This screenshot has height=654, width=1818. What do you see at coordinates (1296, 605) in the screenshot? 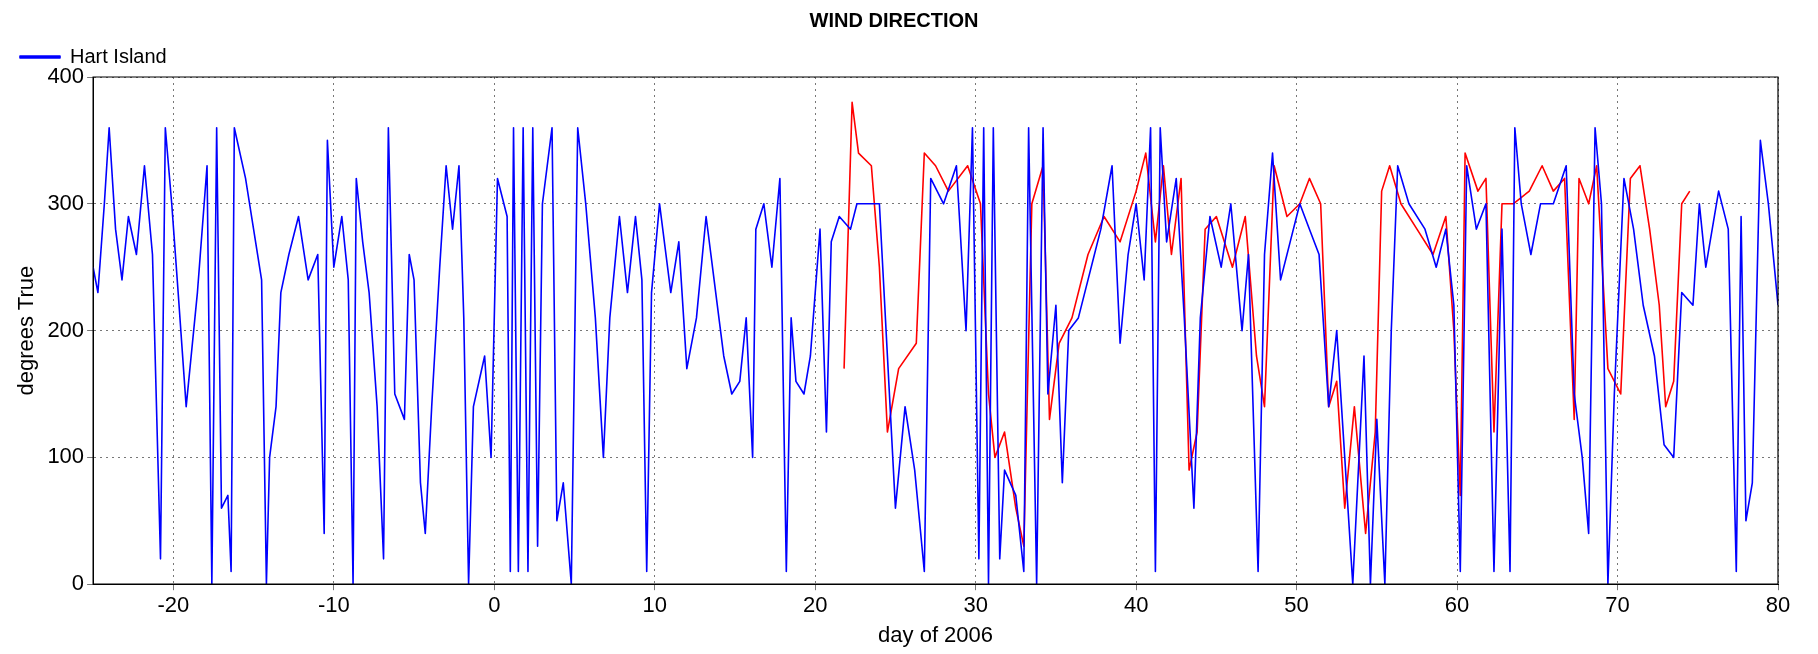
I see `x-tick-label: 50` at bounding box center [1296, 605].